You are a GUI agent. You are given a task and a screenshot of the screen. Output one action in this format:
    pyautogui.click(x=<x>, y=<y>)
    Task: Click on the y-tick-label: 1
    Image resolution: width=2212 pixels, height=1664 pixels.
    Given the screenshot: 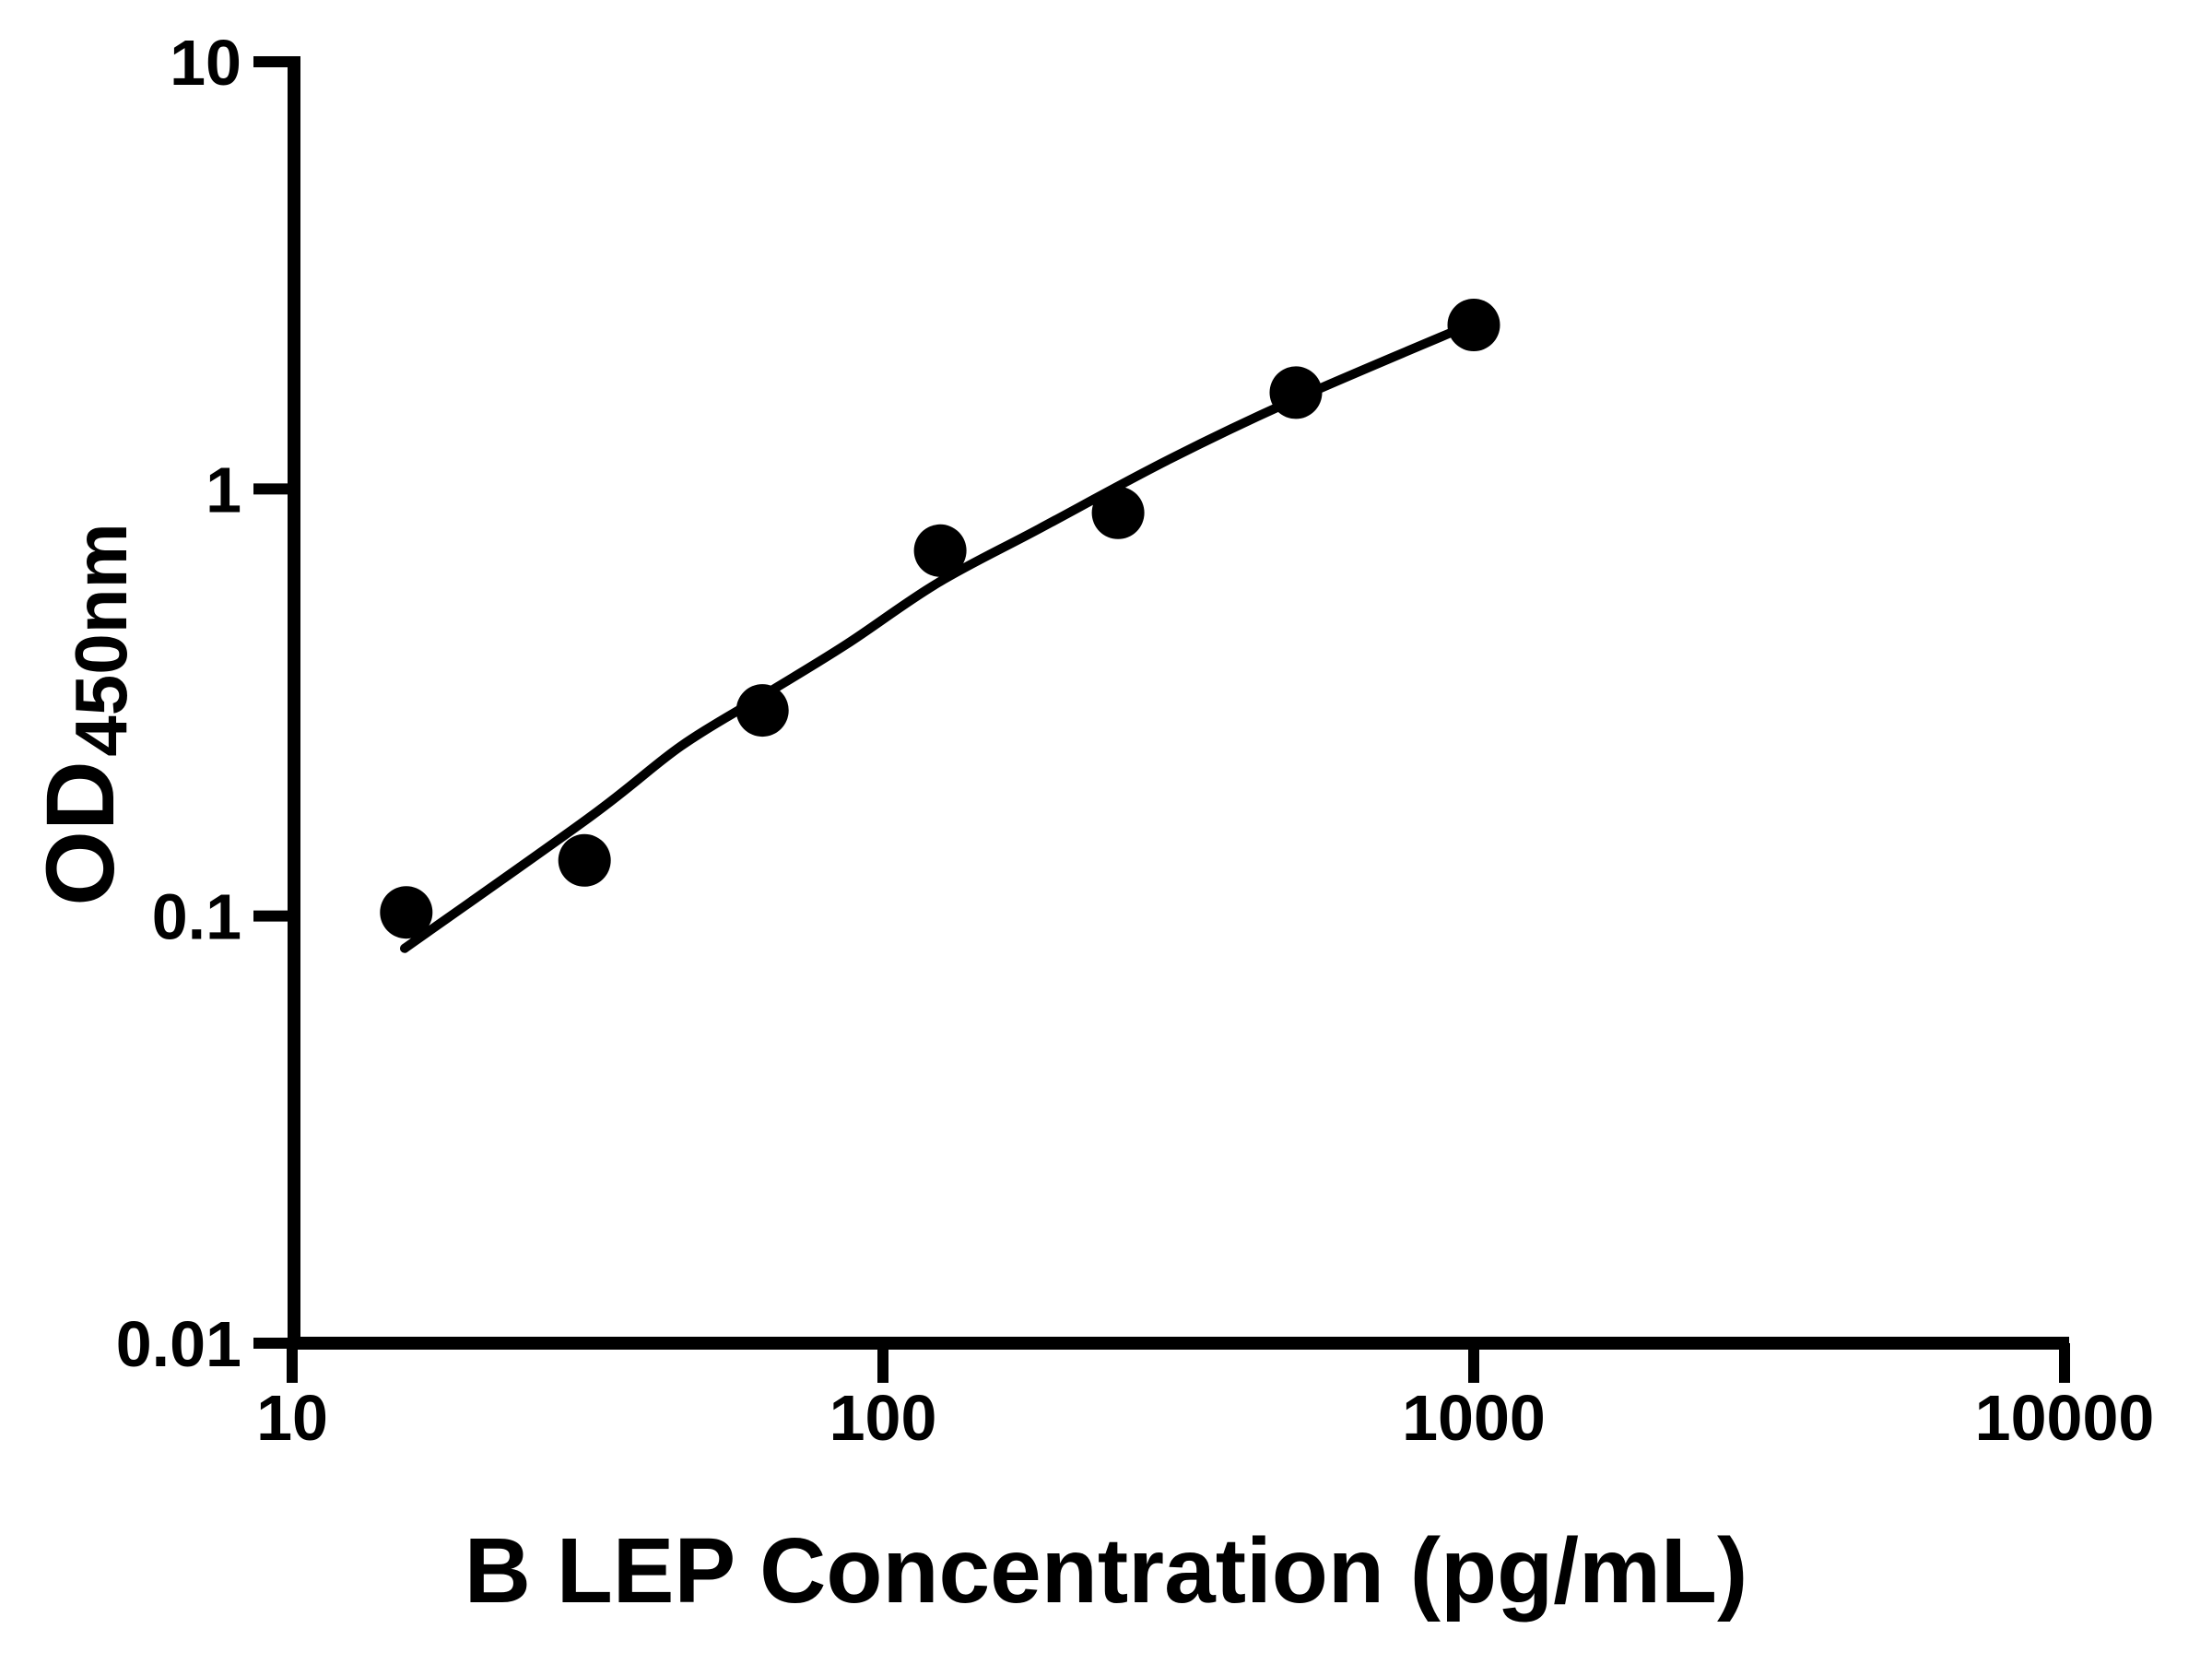 What is the action you would take?
    pyautogui.click(x=223, y=489)
    